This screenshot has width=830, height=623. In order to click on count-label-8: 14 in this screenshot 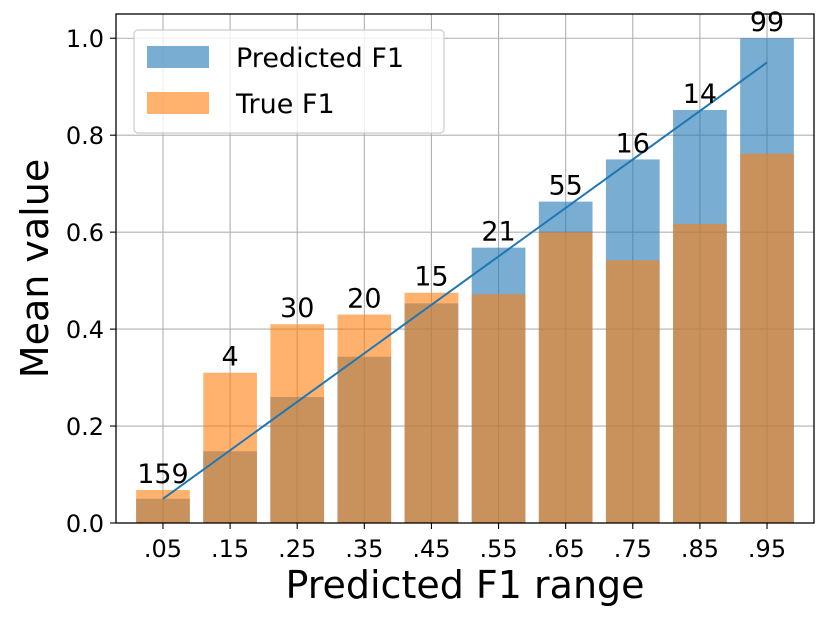, I will do `click(700, 94)`.